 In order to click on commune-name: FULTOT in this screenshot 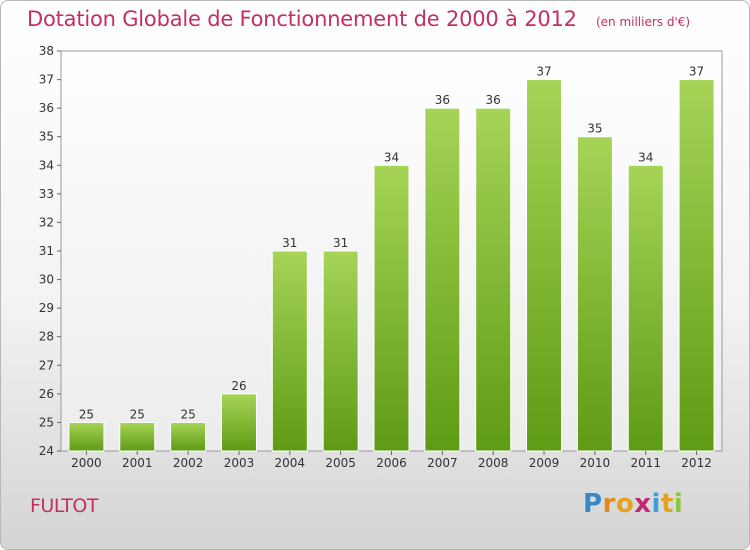, I will do `click(64, 506)`.